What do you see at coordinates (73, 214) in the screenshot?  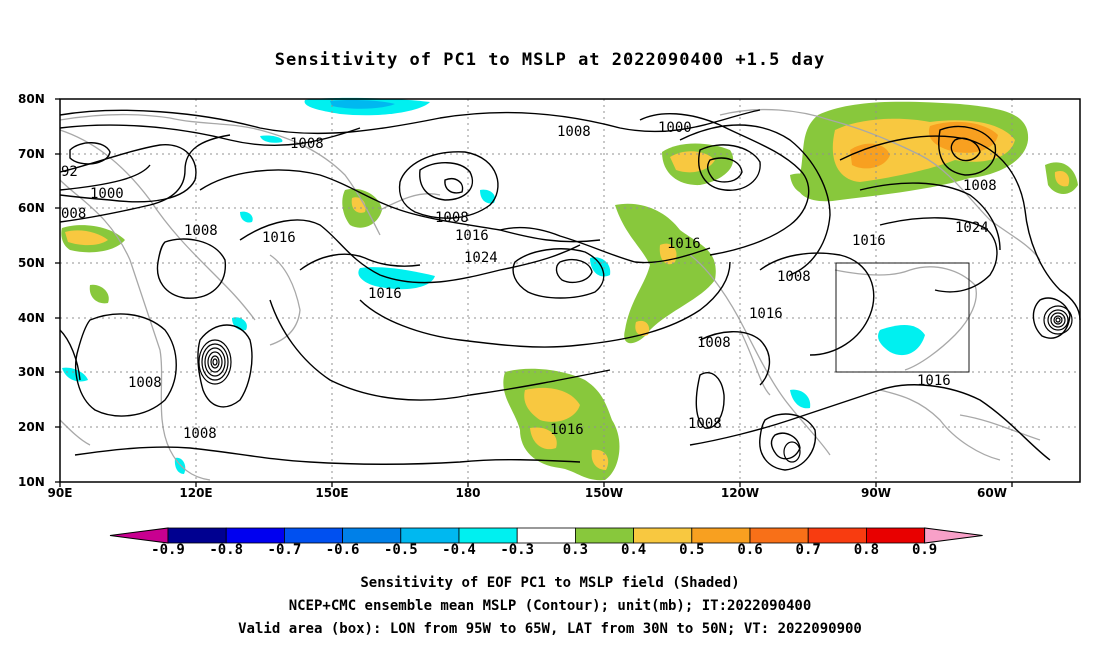 I see `contour-label: 008` at bounding box center [73, 214].